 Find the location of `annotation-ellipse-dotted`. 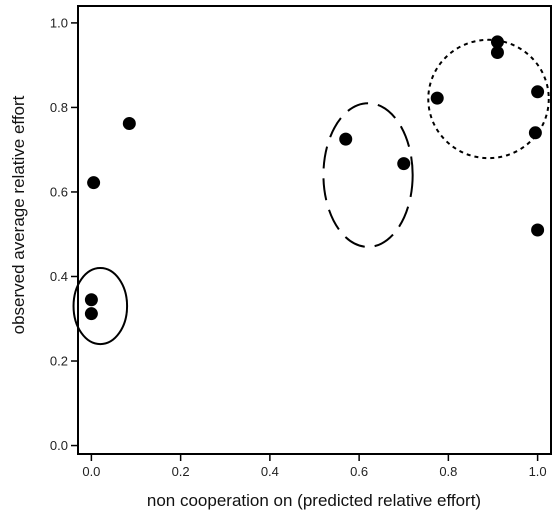

annotation-ellipse-dotted is located at coordinates (488, 99).